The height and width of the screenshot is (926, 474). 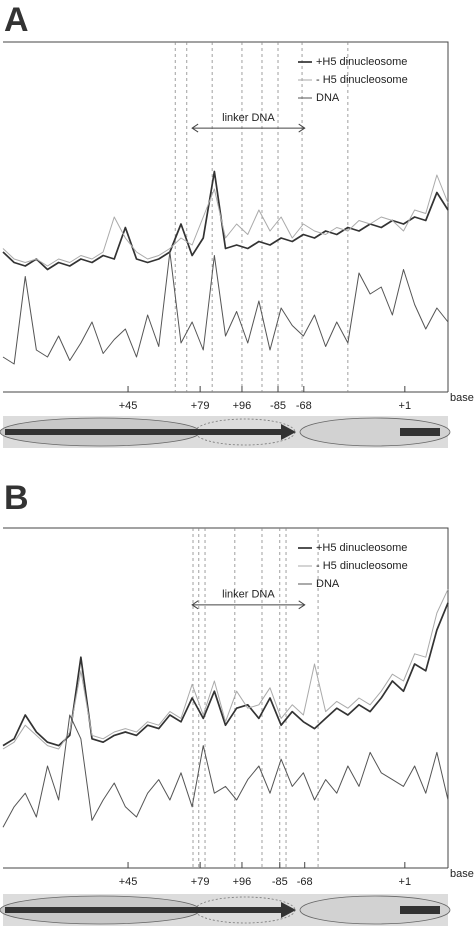 I want to click on schematic-a, so click(x=225, y=432).